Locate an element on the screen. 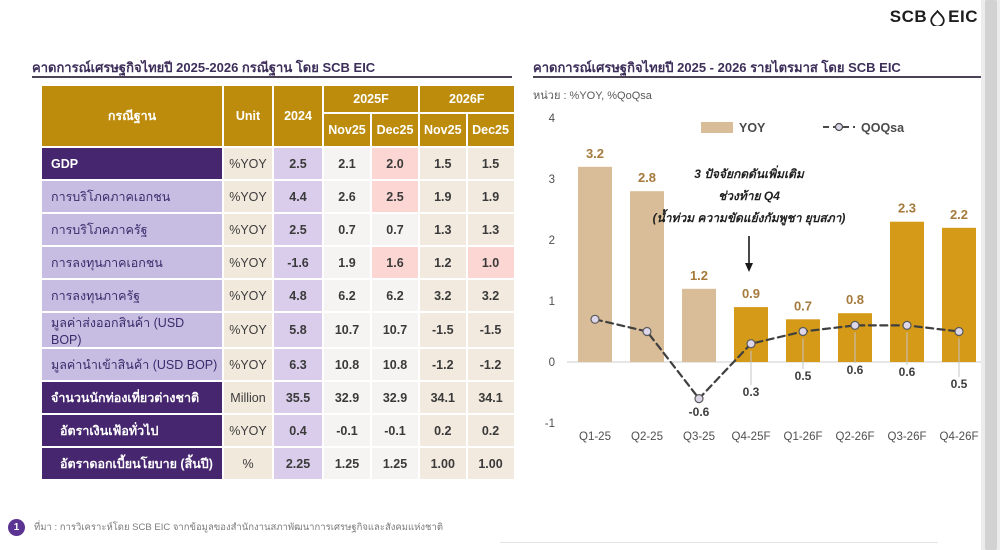 The image size is (1000, 550). scb-leaf-icon is located at coordinates (937, 17).